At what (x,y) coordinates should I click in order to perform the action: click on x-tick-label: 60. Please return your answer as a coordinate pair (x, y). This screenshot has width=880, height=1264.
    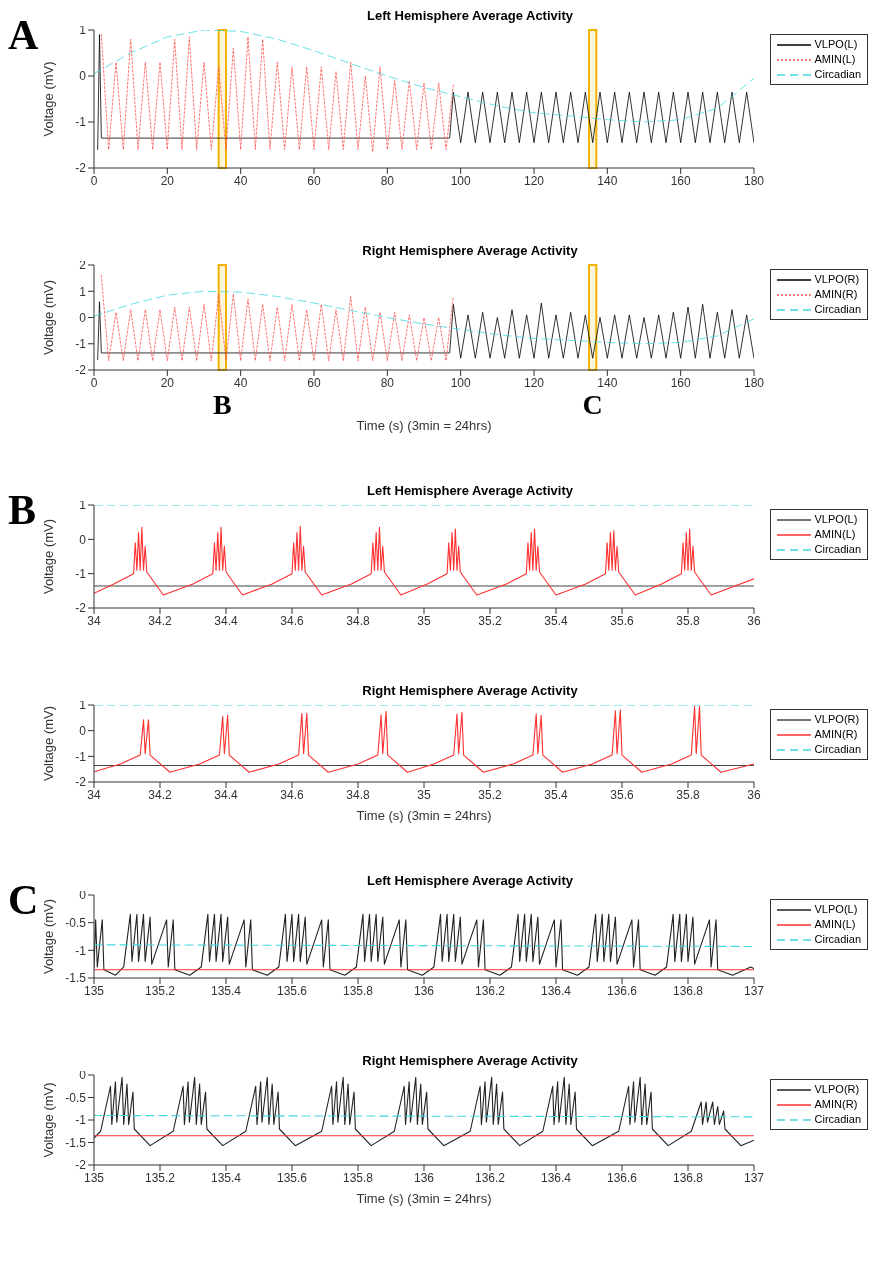
    Looking at the image, I should click on (314, 382).